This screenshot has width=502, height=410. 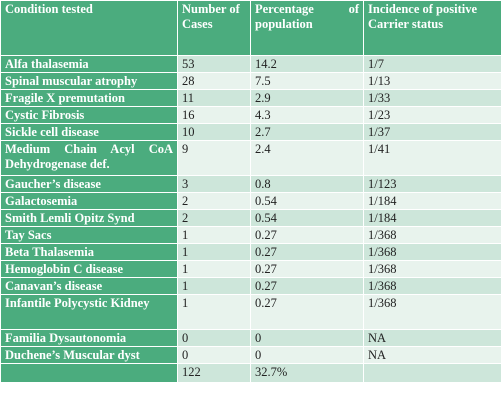 What do you see at coordinates (307, 184) in the screenshot?
I see `percentage-value: 0.8` at bounding box center [307, 184].